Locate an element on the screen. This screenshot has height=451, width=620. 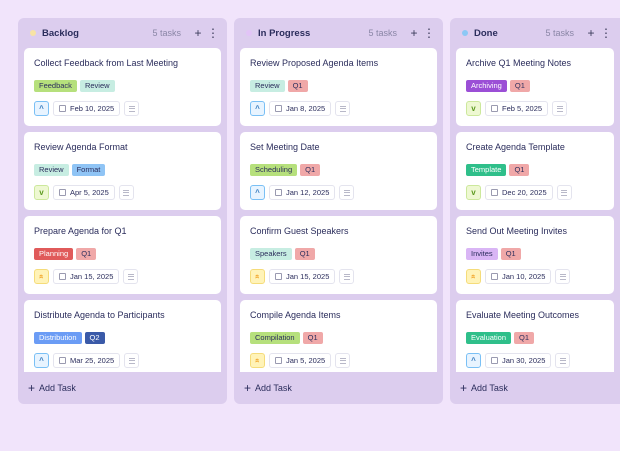
due-date: Mar 25, 2025 is located at coordinates (87, 360).